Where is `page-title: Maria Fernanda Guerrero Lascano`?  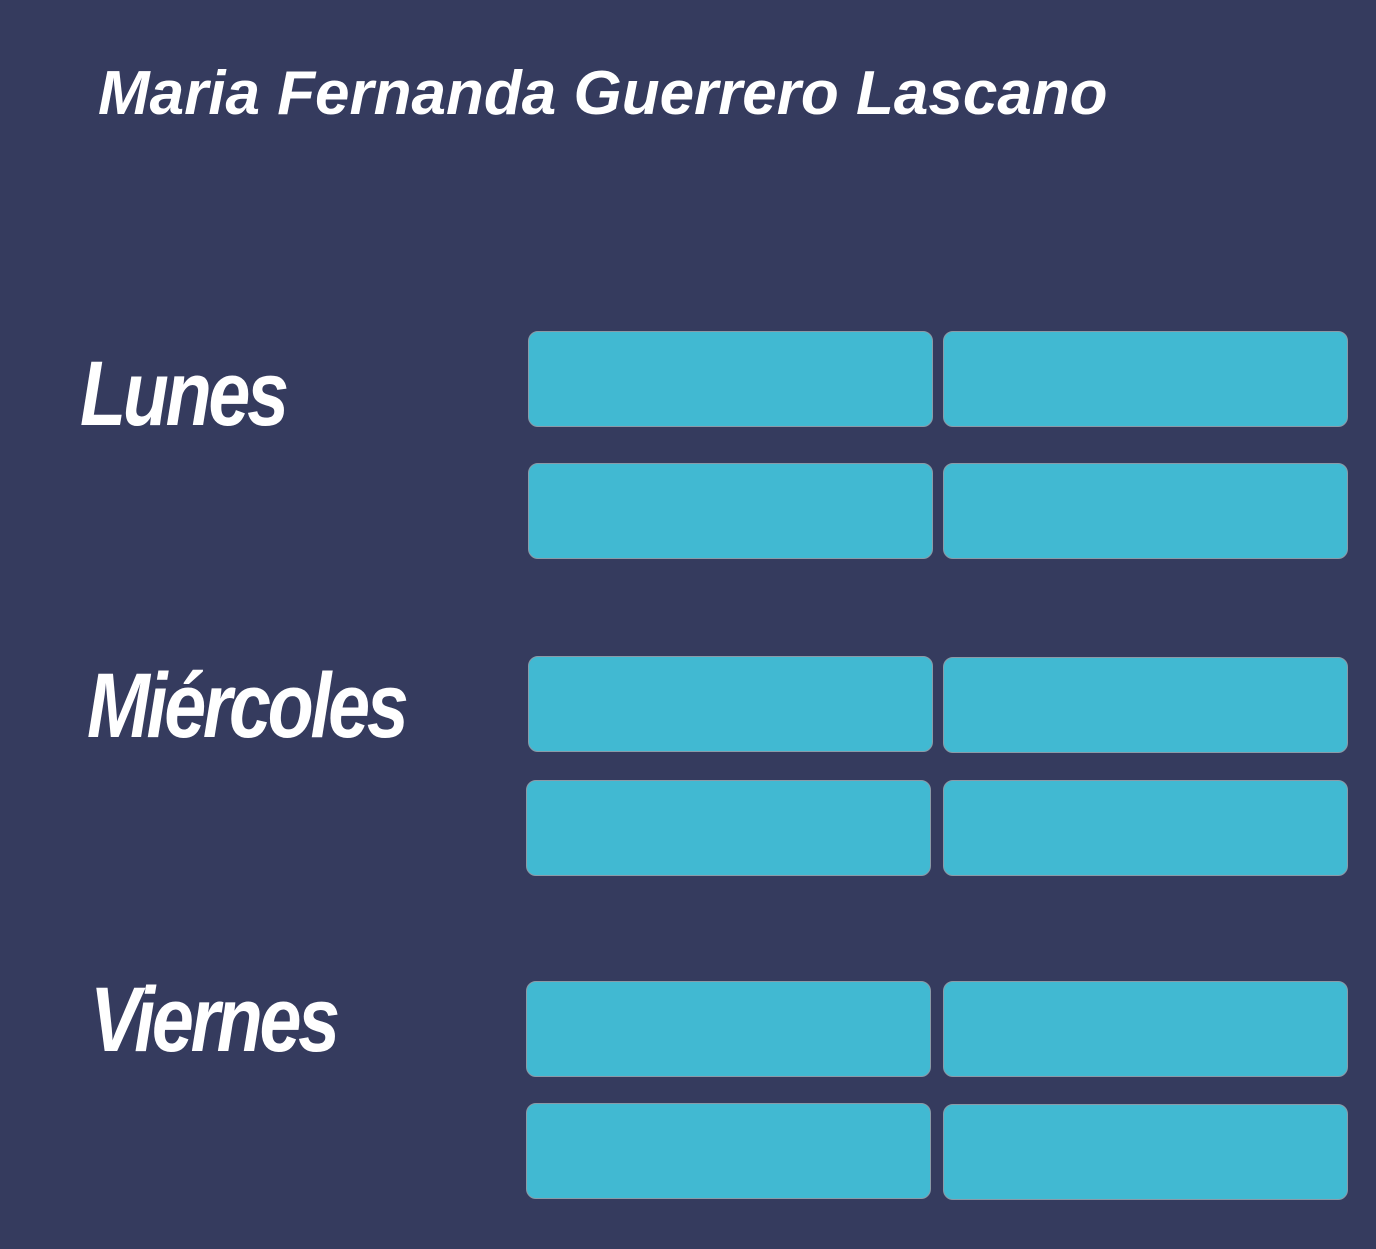 page-title: Maria Fernanda Guerrero Lascano is located at coordinates (603, 93).